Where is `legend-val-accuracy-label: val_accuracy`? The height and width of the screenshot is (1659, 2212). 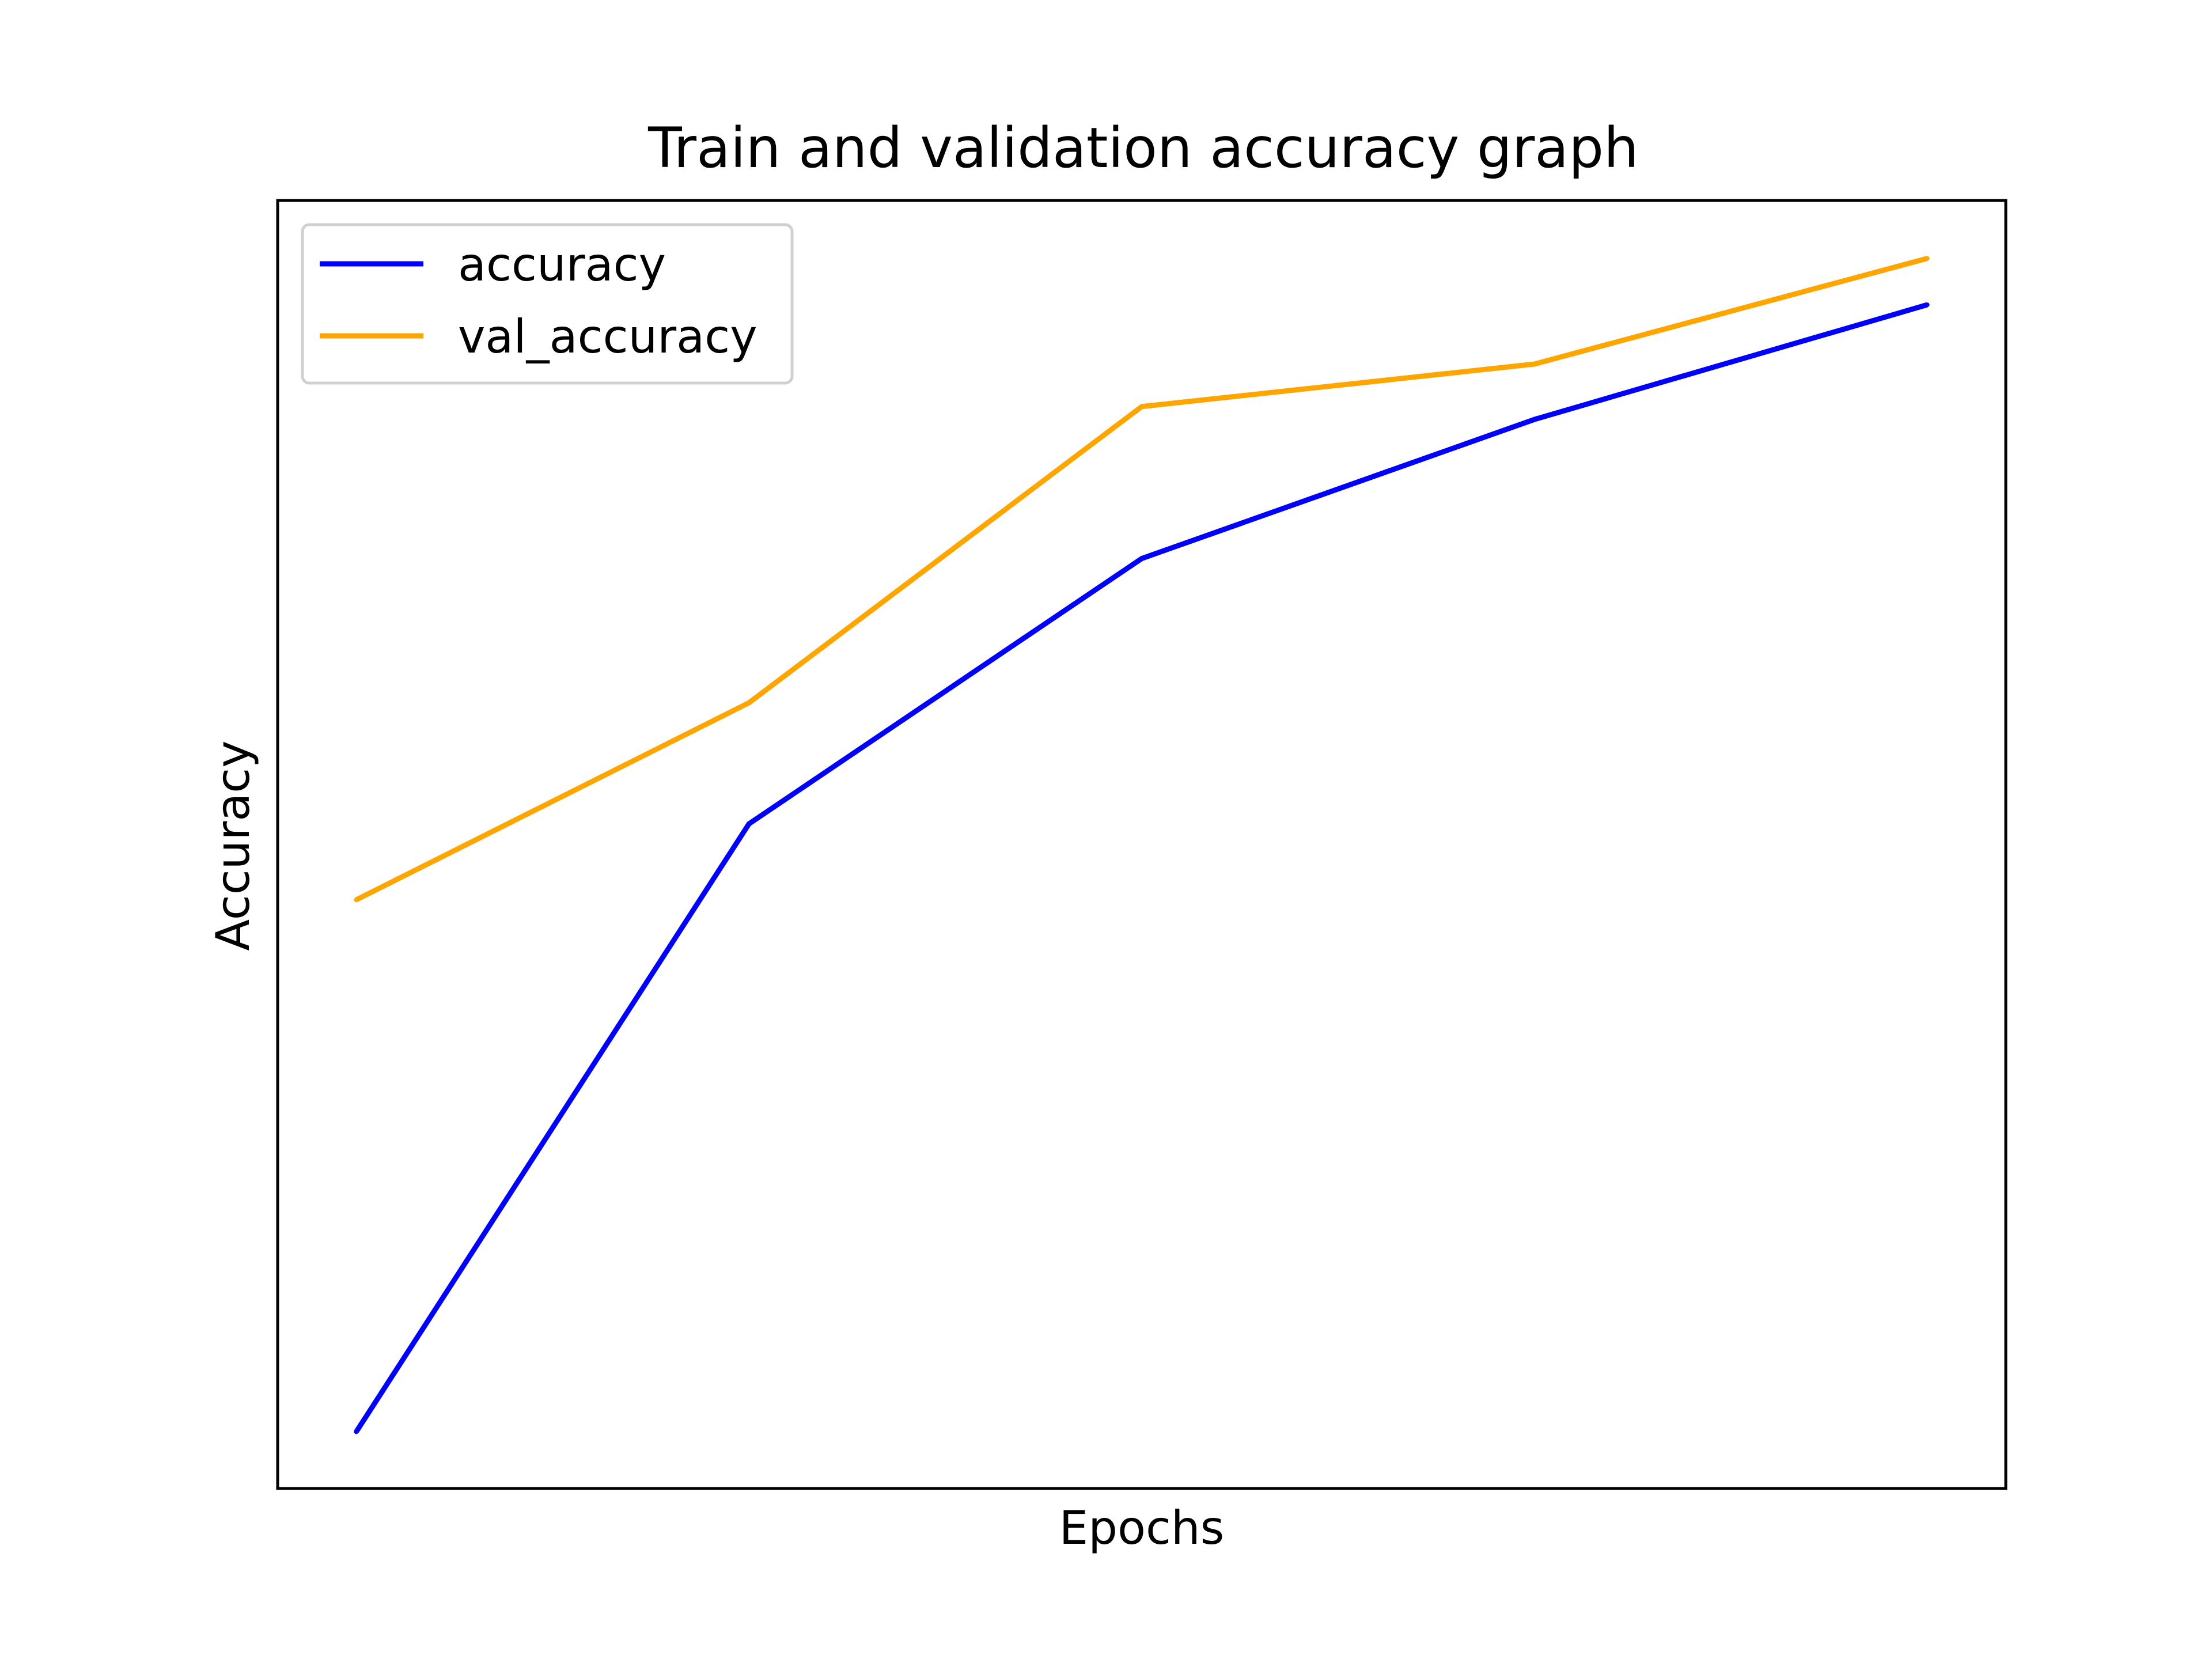 legend-val-accuracy-label: val_accuracy is located at coordinates (607, 336).